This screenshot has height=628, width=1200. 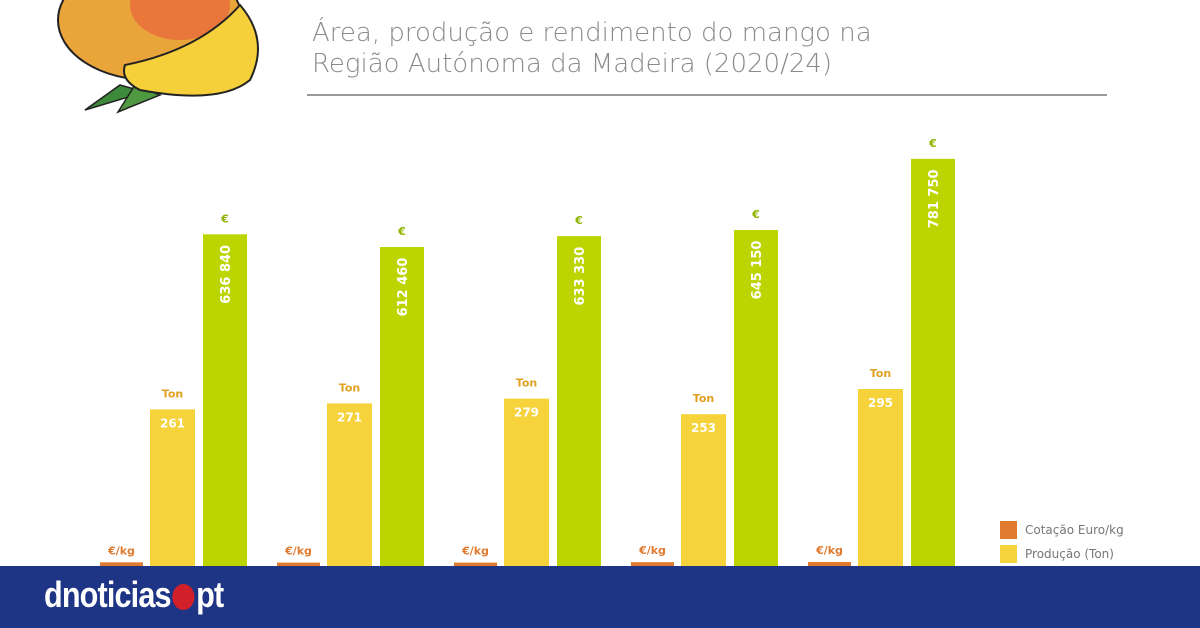 What do you see at coordinates (172, 423) in the screenshot?
I see `data-label: 261` at bounding box center [172, 423].